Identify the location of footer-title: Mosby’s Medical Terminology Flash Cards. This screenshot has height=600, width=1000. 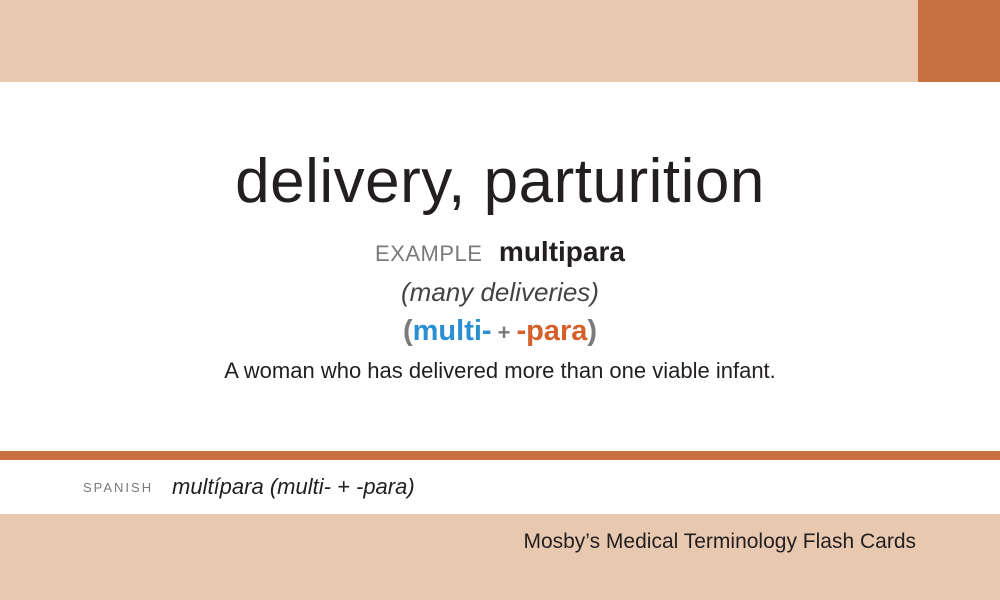
(719, 542).